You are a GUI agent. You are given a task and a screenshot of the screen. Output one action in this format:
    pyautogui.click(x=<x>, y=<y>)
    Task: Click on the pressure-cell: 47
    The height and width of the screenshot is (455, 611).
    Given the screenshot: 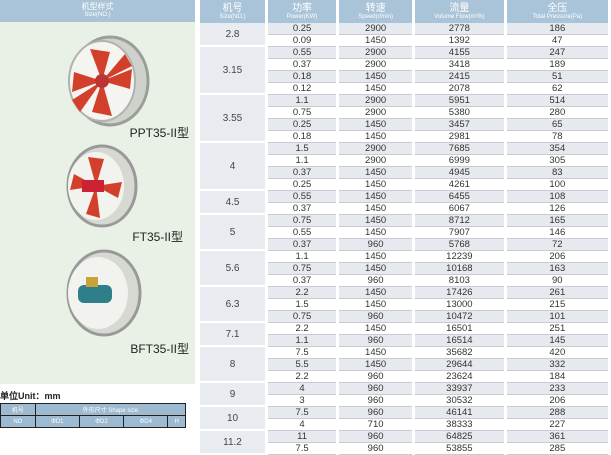 What is the action you would take?
    pyautogui.click(x=557, y=41)
    